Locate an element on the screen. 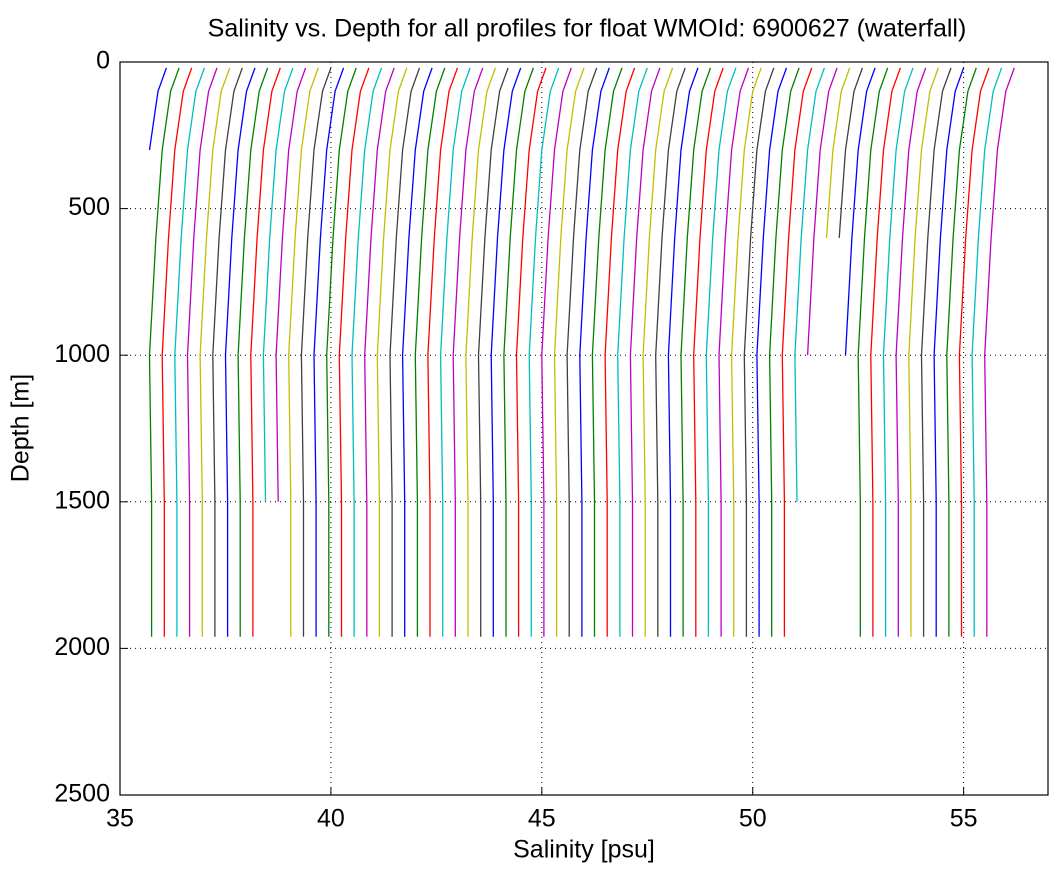 Image resolution: width=1056 pixels, height=871 pixels. y-tick-label: 2000 is located at coordinates (82, 647).